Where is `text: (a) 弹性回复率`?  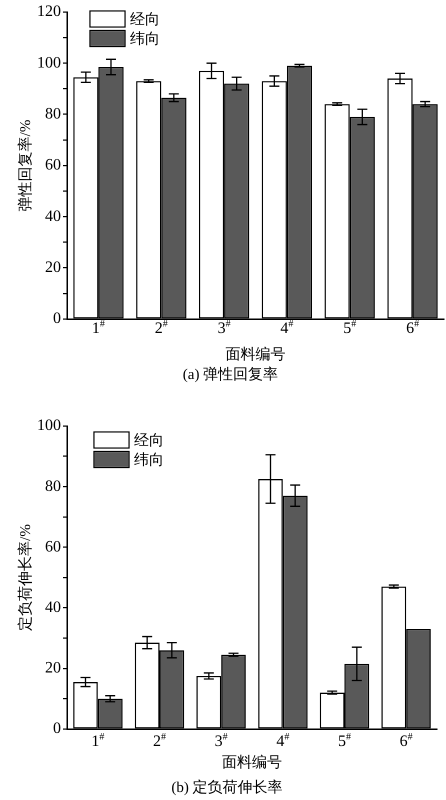
text: (a) 弹性回复率 is located at coordinates (230, 374).